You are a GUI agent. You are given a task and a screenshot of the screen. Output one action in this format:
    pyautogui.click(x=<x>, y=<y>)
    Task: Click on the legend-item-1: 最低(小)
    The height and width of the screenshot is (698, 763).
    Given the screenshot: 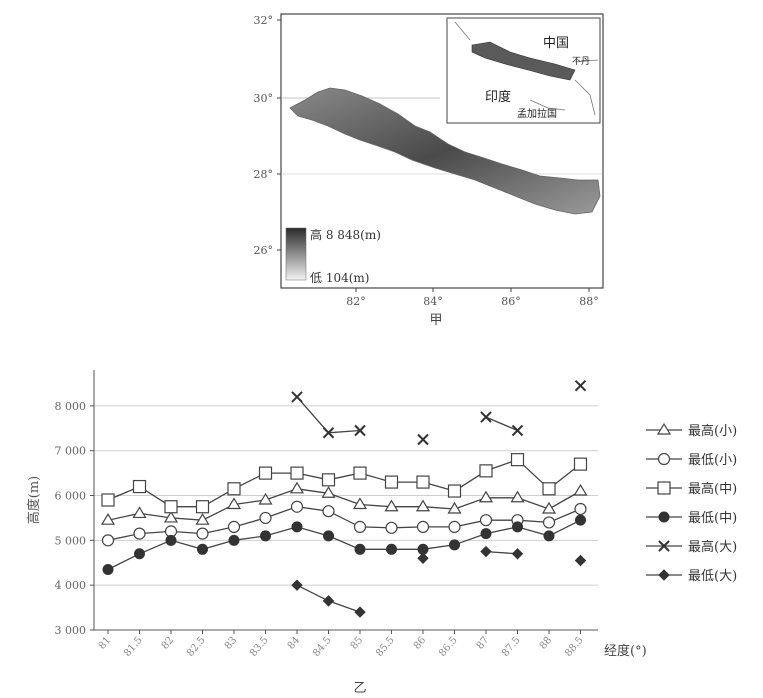 What is the action you would take?
    pyautogui.click(x=691, y=460)
    